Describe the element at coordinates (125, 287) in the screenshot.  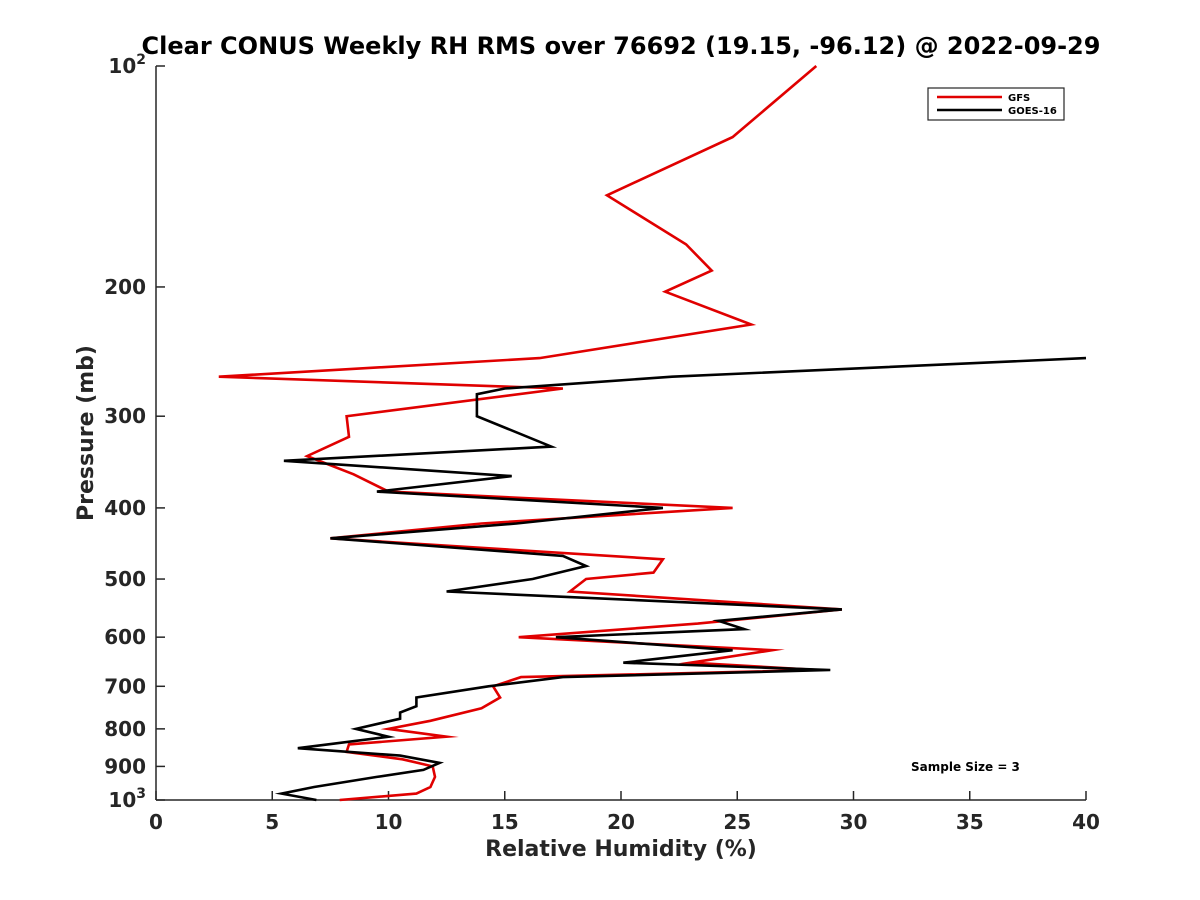
I see `y-tick-label: 200` at that location.